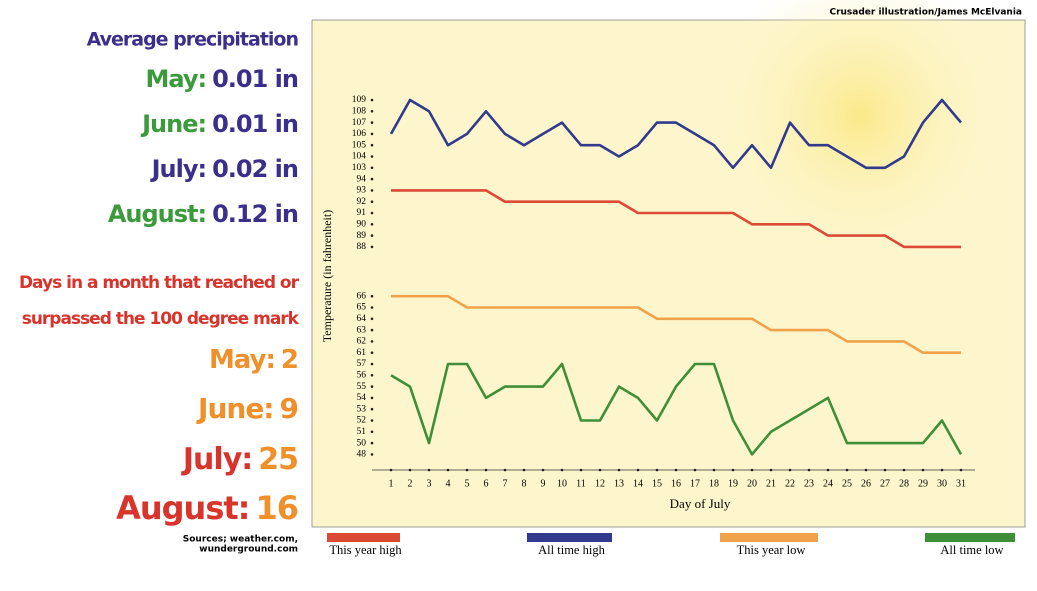  I want to click on x-tick-label: 2, so click(410, 483).